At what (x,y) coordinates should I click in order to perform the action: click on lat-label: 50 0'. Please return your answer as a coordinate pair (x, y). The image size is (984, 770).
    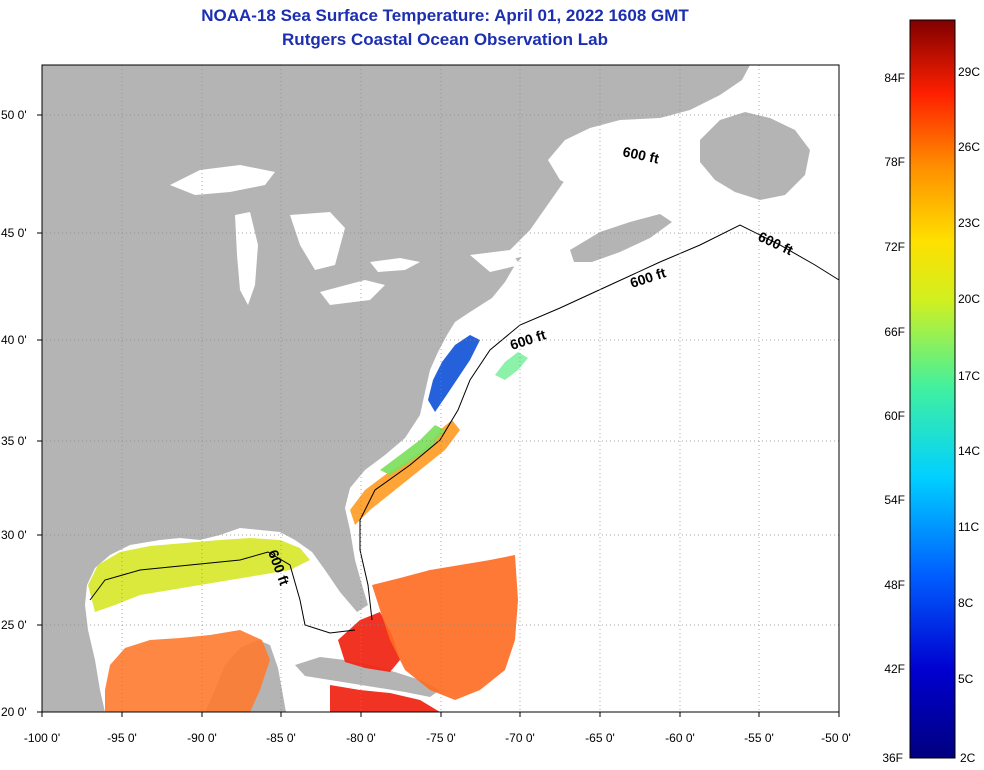
    Looking at the image, I should click on (14, 115).